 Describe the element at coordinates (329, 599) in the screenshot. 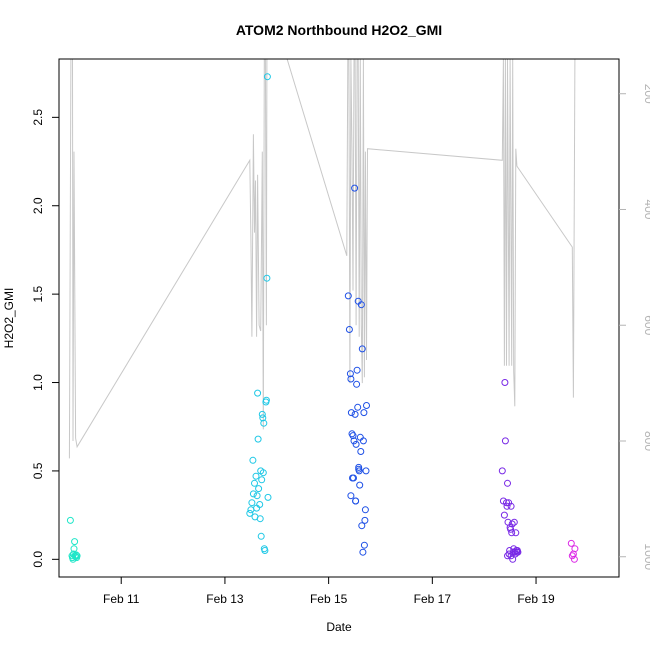

I see `x-tick-label: Feb 15` at that location.